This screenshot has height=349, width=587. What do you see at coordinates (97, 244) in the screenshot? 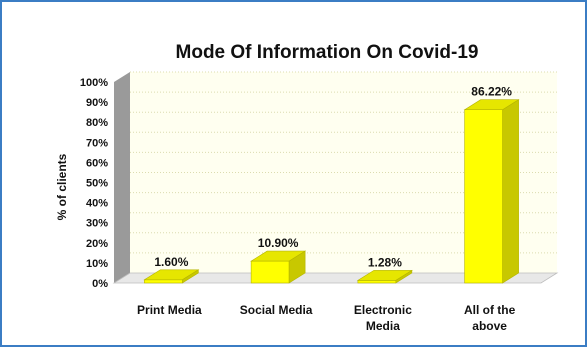
I see `y-tick-label: 20%` at bounding box center [97, 244].